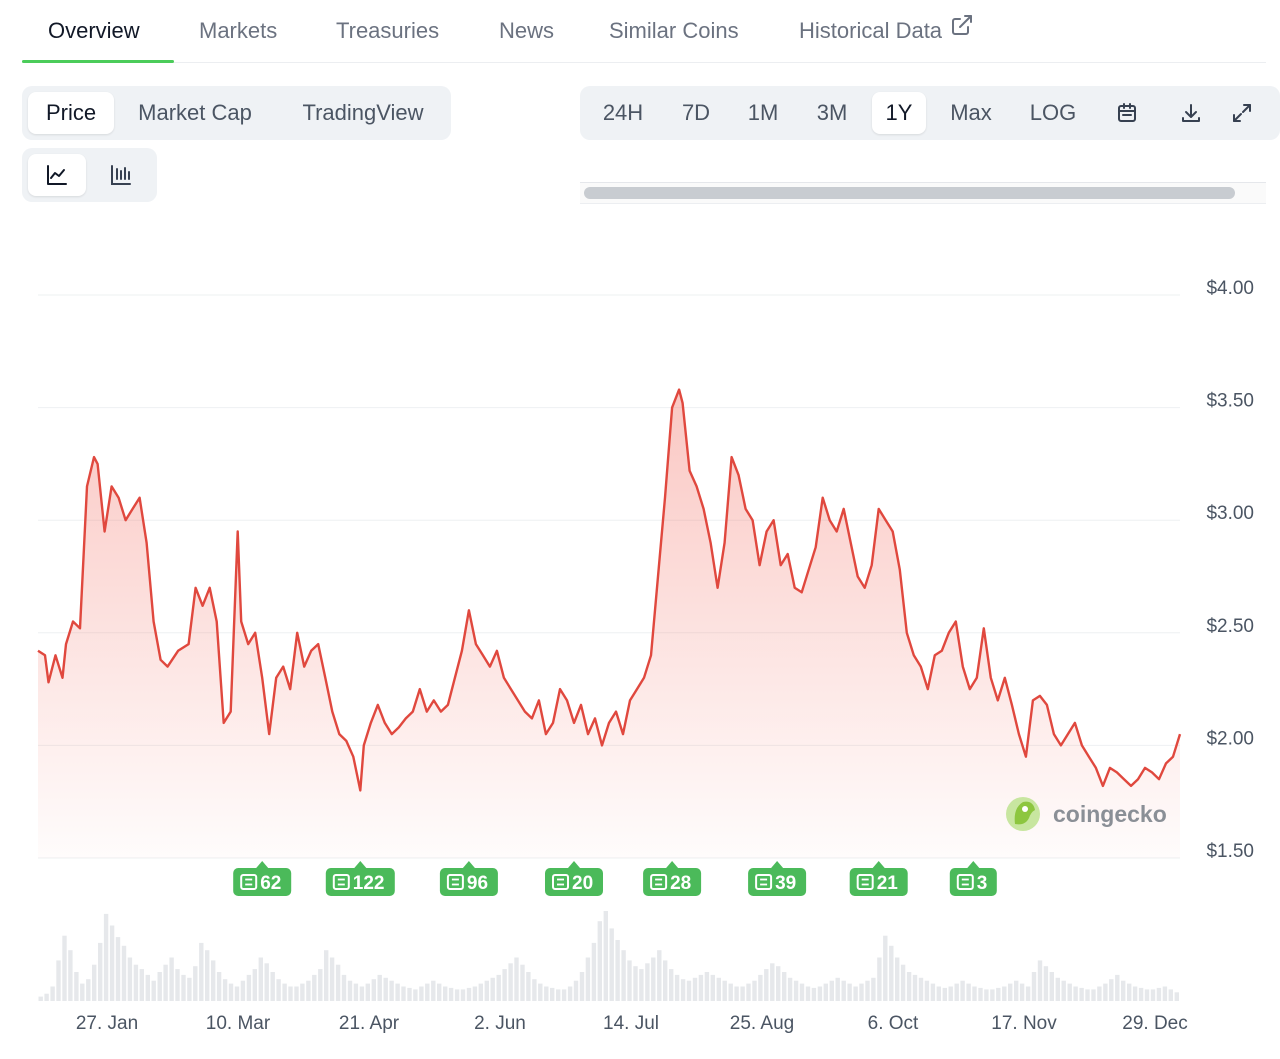 The height and width of the screenshot is (1059, 1280). What do you see at coordinates (899, 113) in the screenshot?
I see `range-1y: 1Y` at bounding box center [899, 113].